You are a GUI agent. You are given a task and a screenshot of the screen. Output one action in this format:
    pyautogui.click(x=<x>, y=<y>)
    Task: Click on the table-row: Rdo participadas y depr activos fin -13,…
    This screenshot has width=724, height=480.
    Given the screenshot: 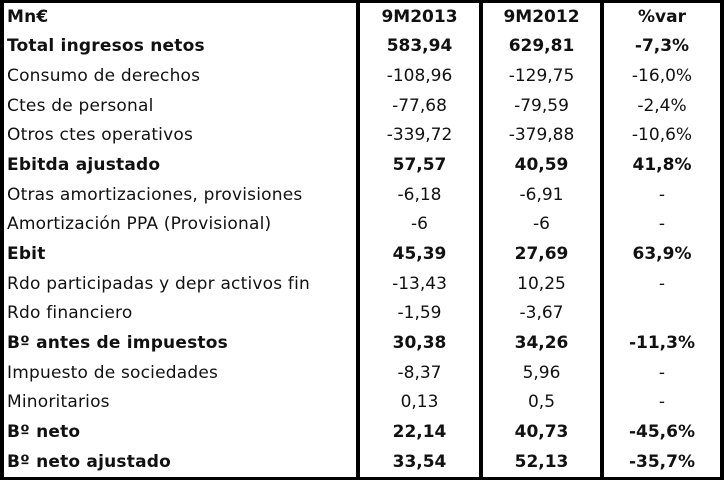 What is the action you would take?
    pyautogui.click(x=362, y=284)
    